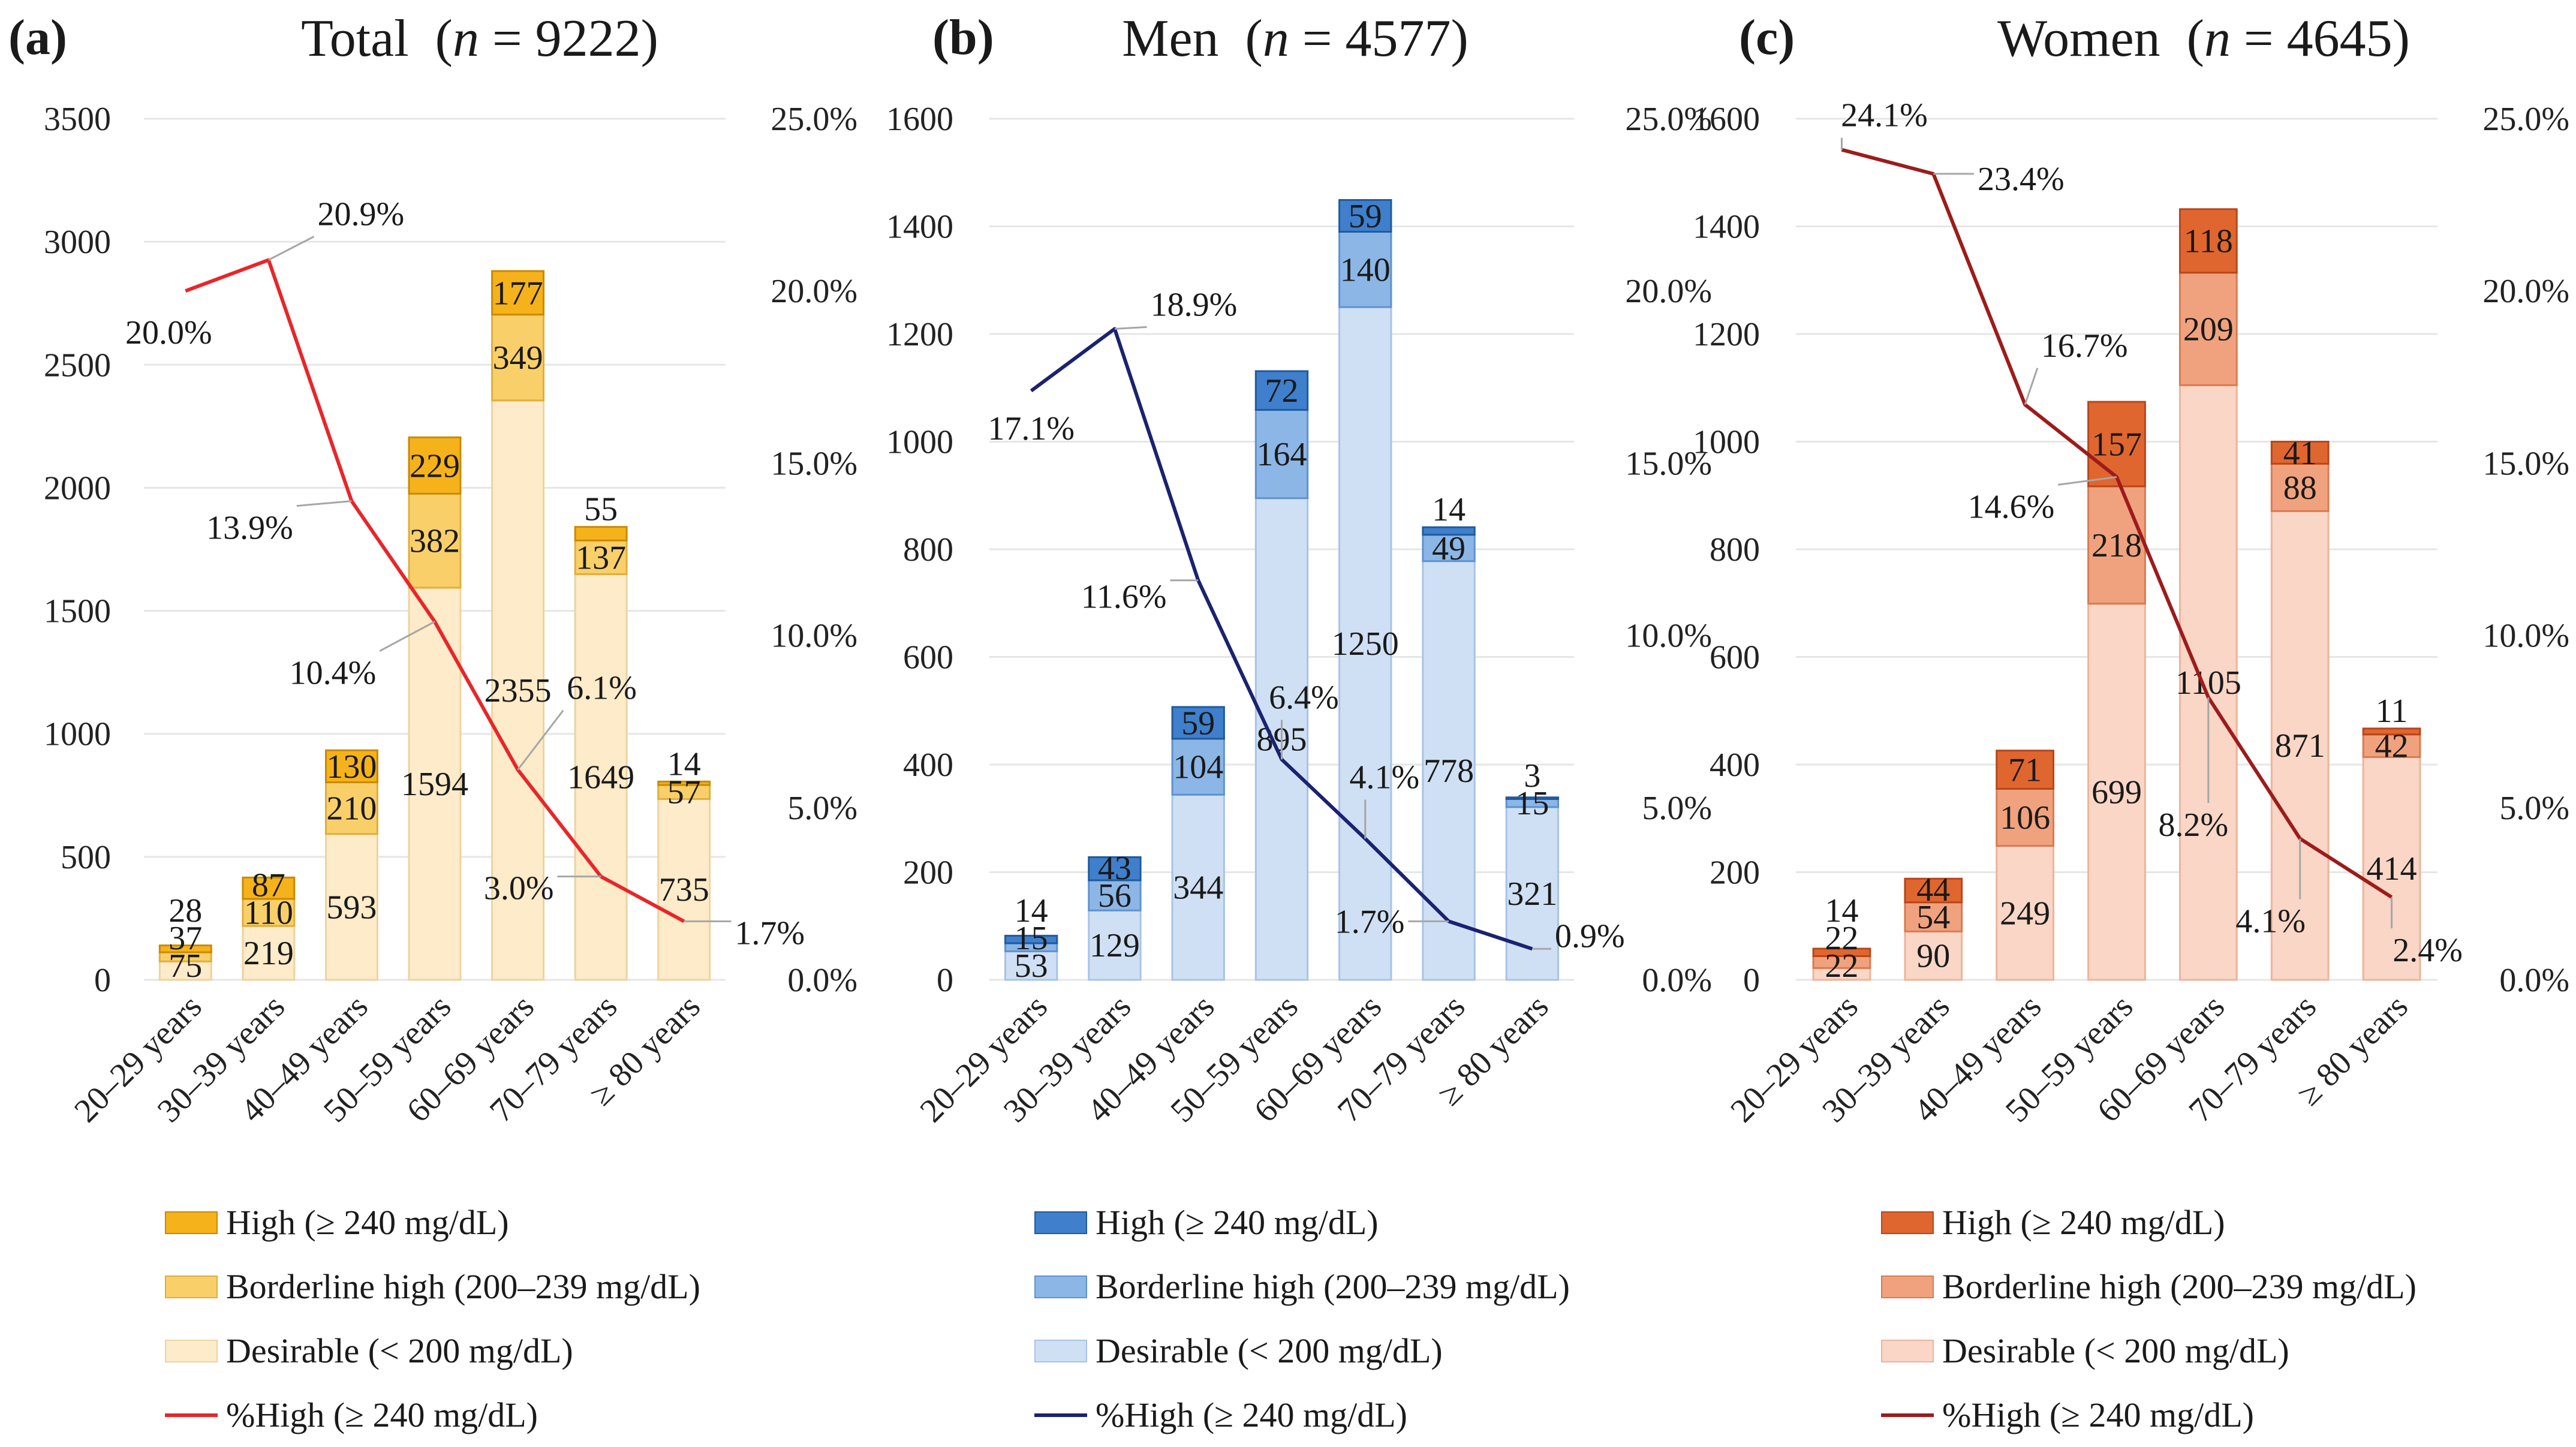 Image resolution: width=2576 pixels, height=1447 pixels. What do you see at coordinates (602, 688) in the screenshot?
I see `percent-label: 6.1%` at bounding box center [602, 688].